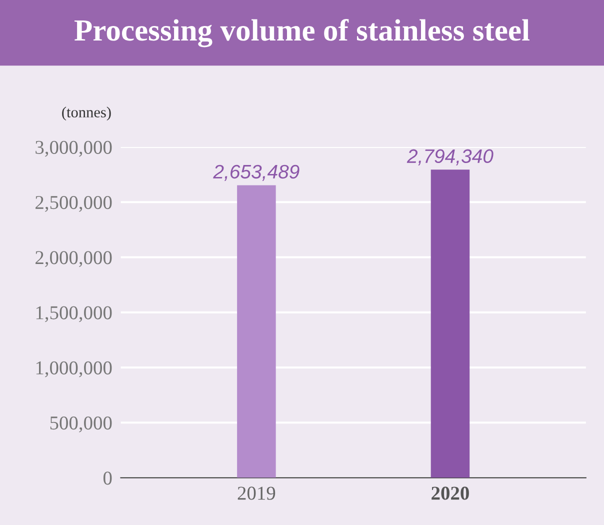 Image resolution: width=604 pixels, height=525 pixels. I want to click on y-tick-label: 1,000,000, so click(74, 369).